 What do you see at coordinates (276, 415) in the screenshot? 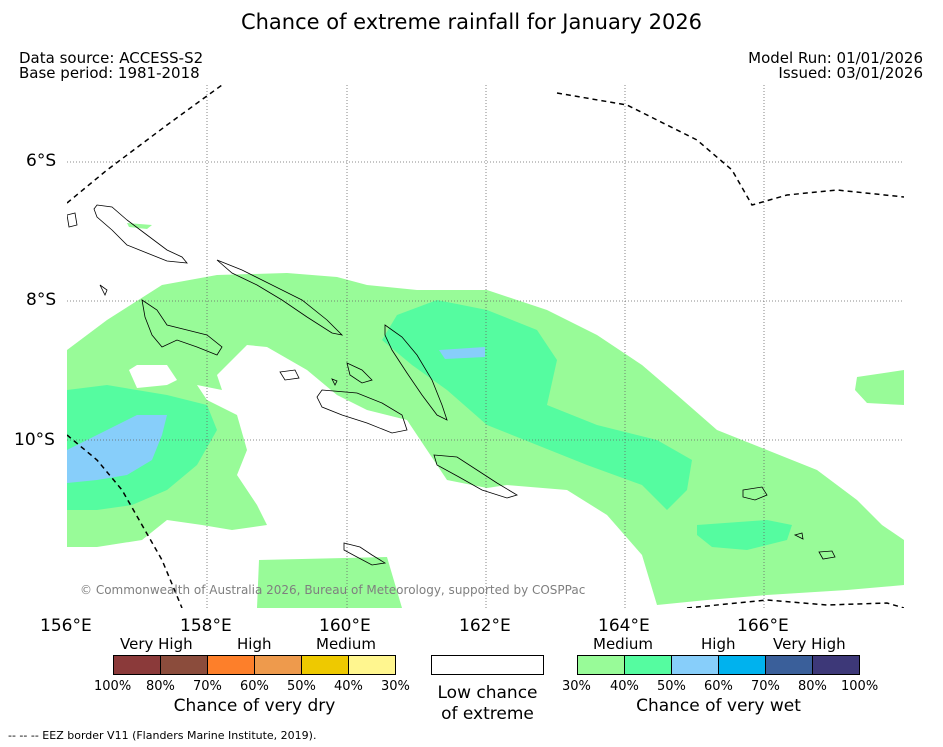
I see `high-wet-areas` at bounding box center [276, 415].